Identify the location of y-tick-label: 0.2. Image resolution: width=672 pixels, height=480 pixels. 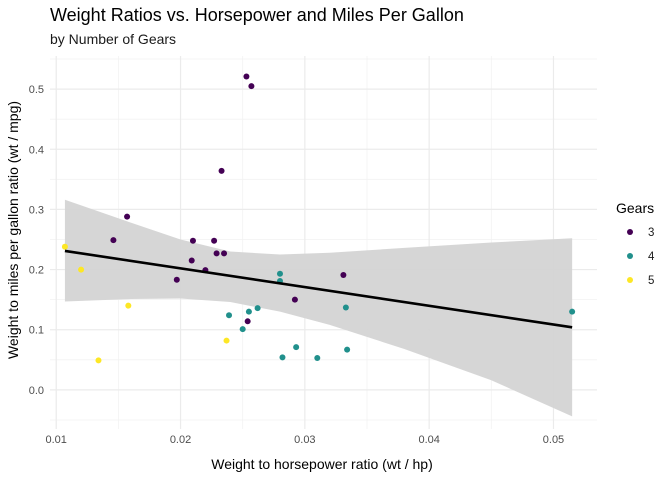
(36, 271).